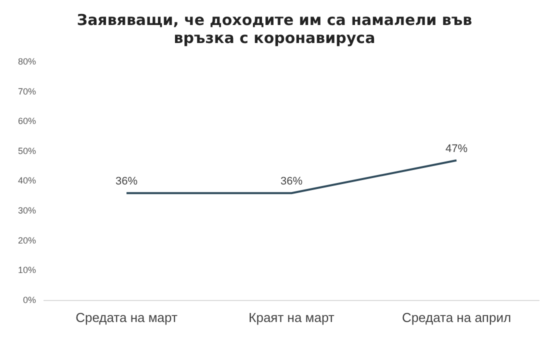 The image size is (559, 344). What do you see at coordinates (127, 317) in the screenshot?
I see `x-tick-label: Средата на март` at bounding box center [127, 317].